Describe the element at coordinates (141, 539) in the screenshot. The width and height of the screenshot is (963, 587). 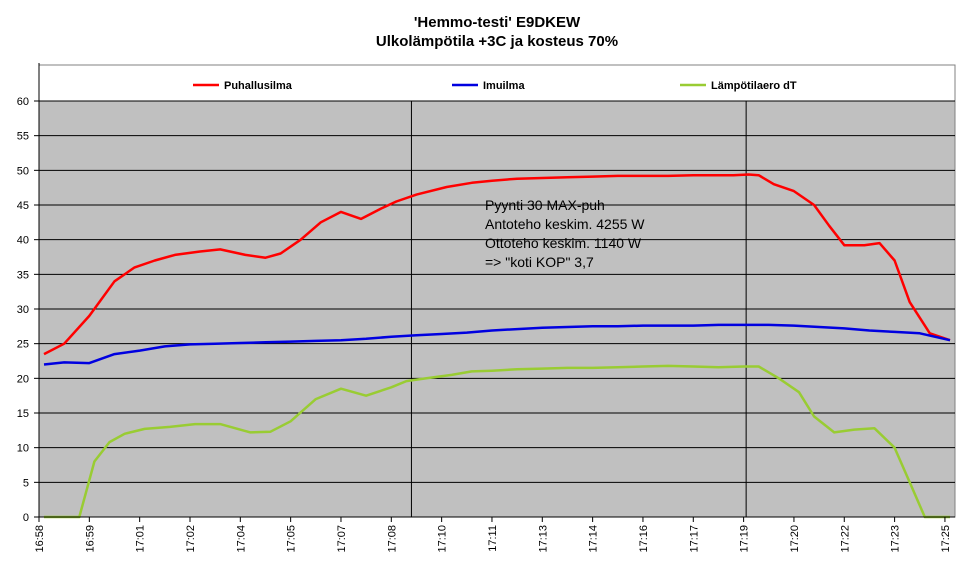
I see `x-tick-label: 17:01` at that location.